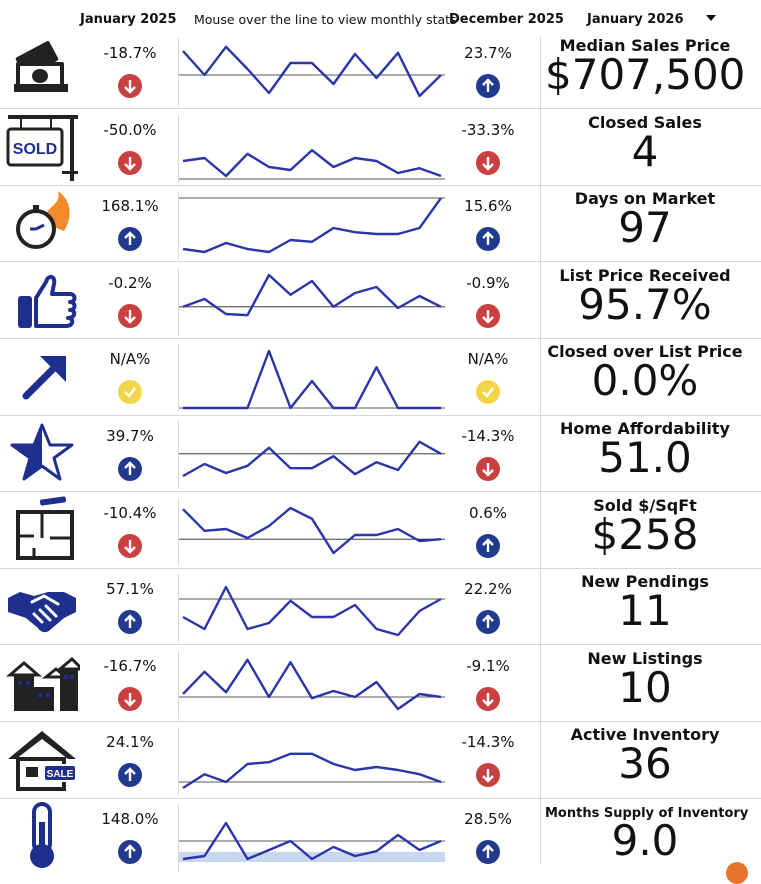 This screenshot has height=884, width=761. I want to click on metric-name: Closed Sales, so click(645, 122).